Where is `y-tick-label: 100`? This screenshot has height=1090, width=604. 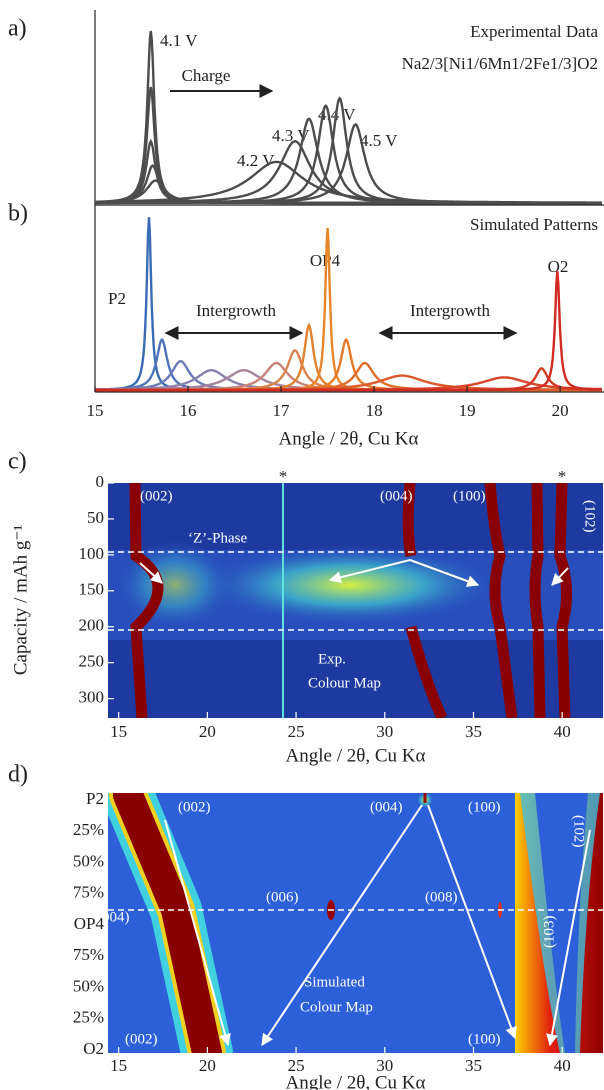 y-tick-label: 100 is located at coordinates (92, 553).